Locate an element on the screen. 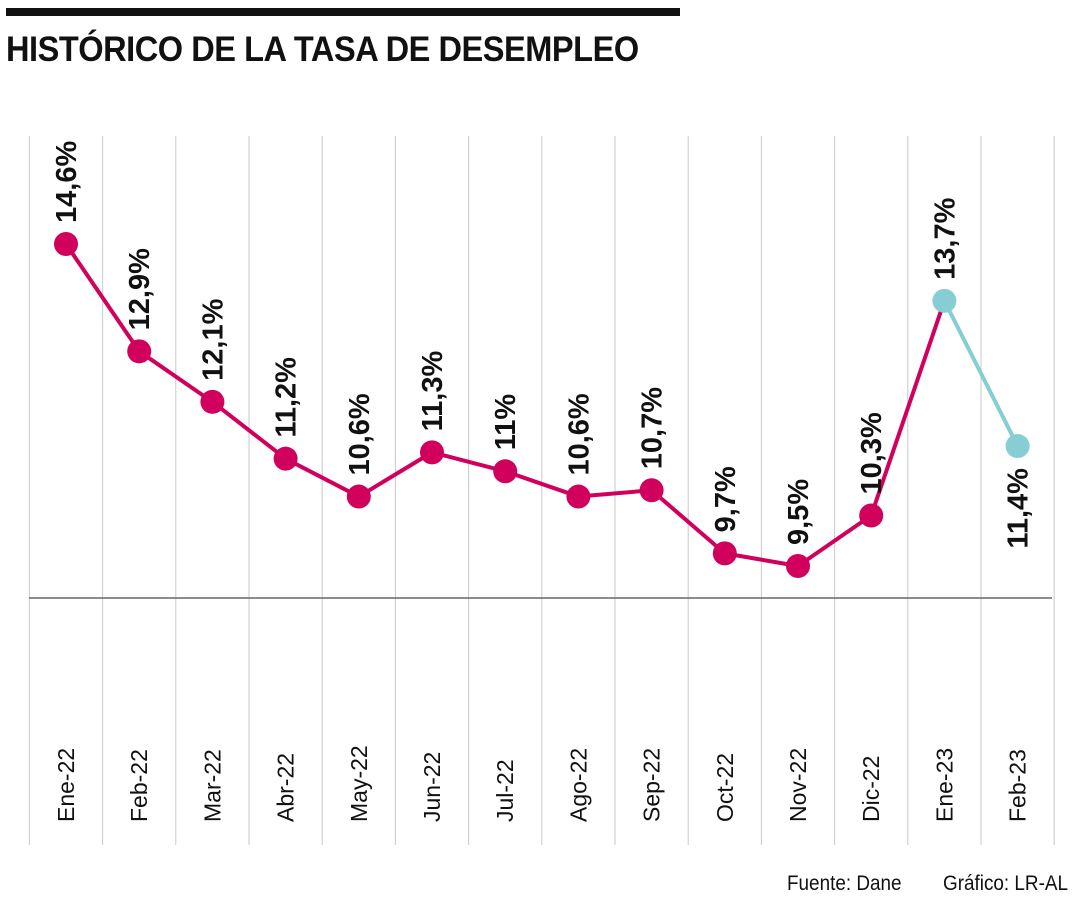 The image size is (1080, 900). chart-title: HISTÓRICO DE LA TASA DE DESEMPLEO is located at coordinates (322, 49).